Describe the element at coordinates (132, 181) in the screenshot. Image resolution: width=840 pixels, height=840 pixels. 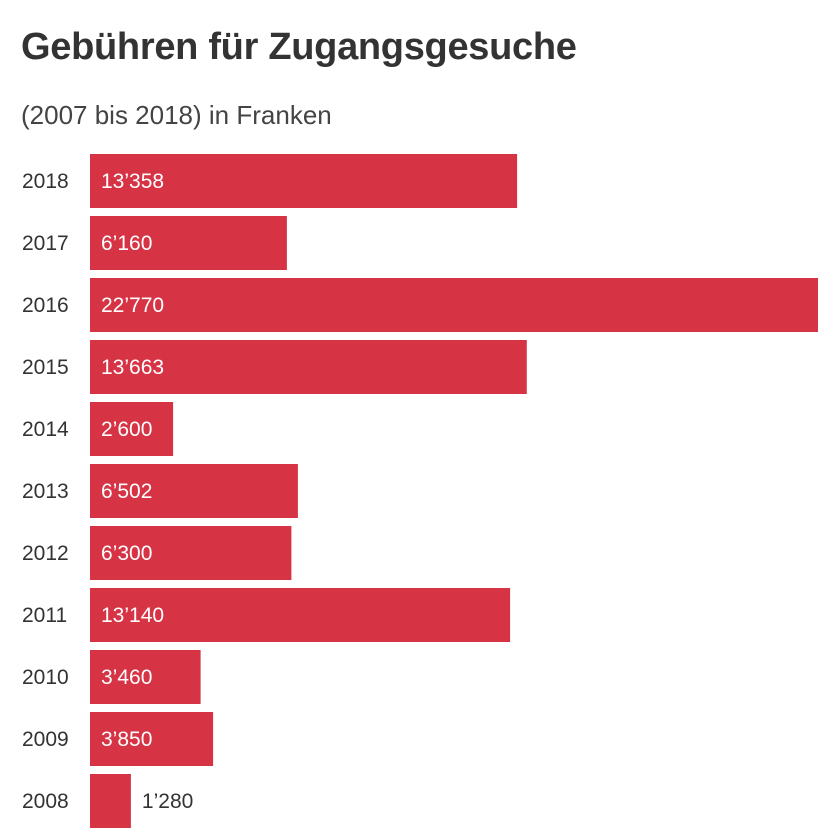
I see `bar-value-label: 13’358` at that location.